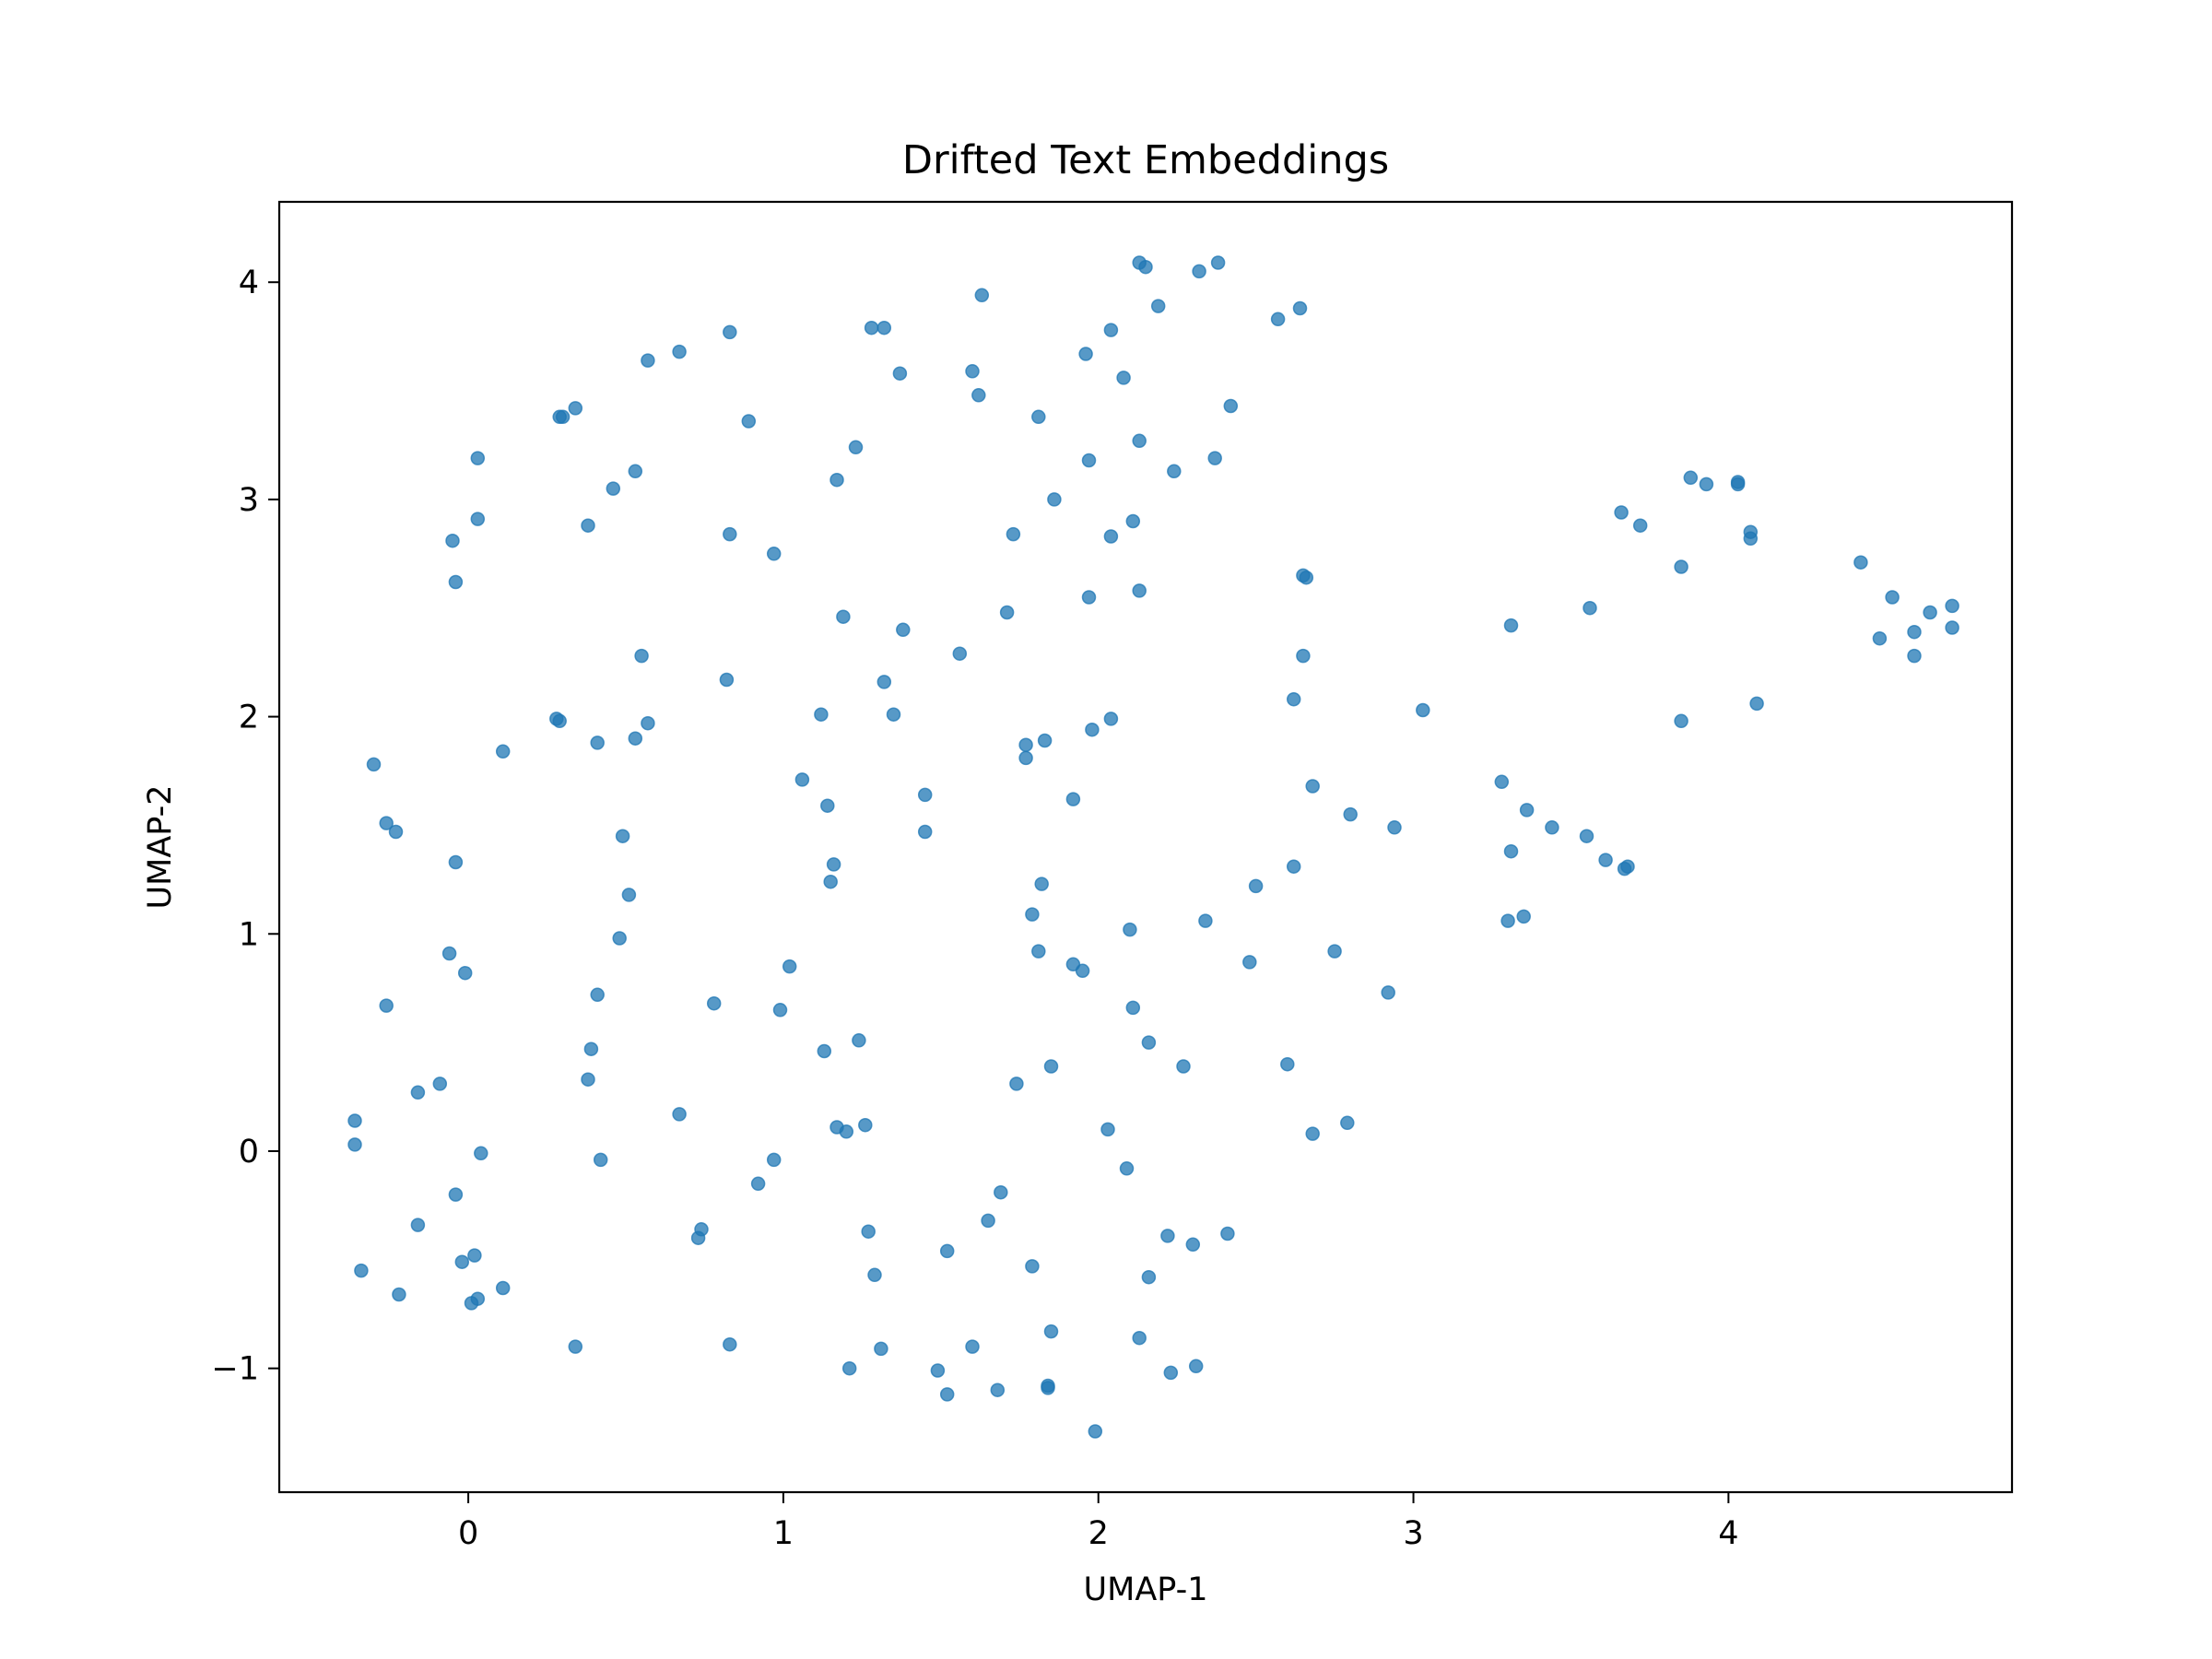 The width and height of the screenshot is (2212, 1659). What do you see at coordinates (249, 1152) in the screenshot?
I see `y-tick-label: 0` at bounding box center [249, 1152].